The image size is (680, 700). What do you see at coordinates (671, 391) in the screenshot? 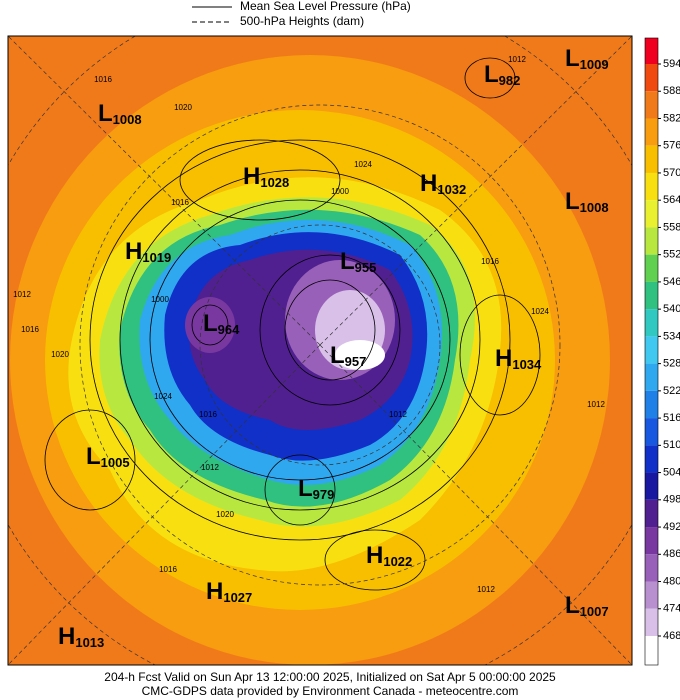
I see `colorbar-label: 522` at bounding box center [671, 391].